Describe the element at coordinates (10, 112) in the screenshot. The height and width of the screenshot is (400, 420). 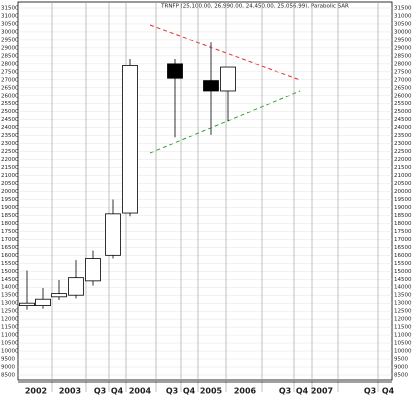
I see `y-tick-label: 25000` at that location.